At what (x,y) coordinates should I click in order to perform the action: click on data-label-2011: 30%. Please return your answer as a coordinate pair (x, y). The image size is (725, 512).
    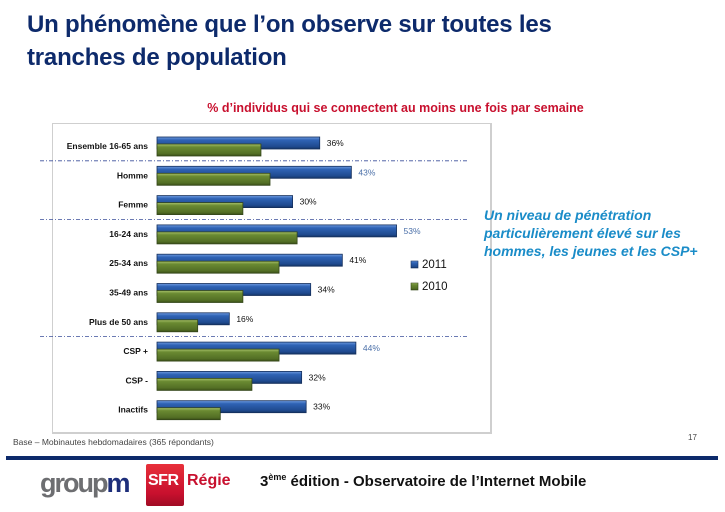
    Looking at the image, I should click on (308, 202).